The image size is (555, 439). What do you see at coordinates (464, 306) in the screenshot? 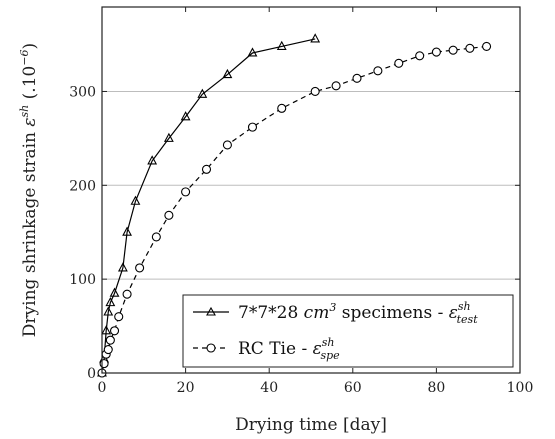
I see `legend-specimens-sup: sh` at bounding box center [464, 306].